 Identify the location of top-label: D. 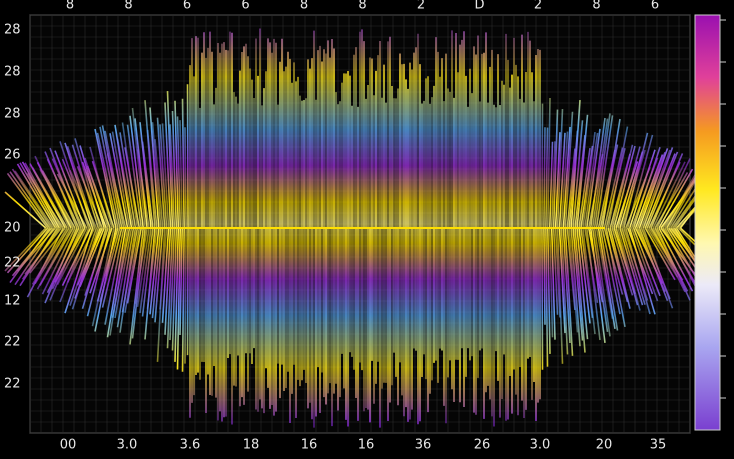
(479, 6).